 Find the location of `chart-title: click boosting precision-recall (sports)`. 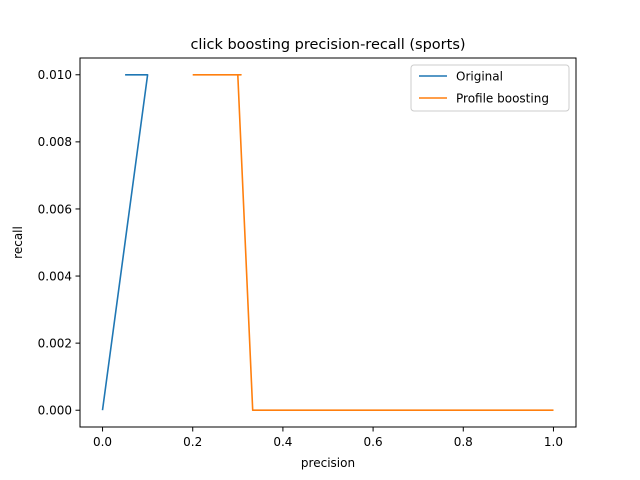

chart-title: click boosting precision-recall (sports) is located at coordinates (327, 45).